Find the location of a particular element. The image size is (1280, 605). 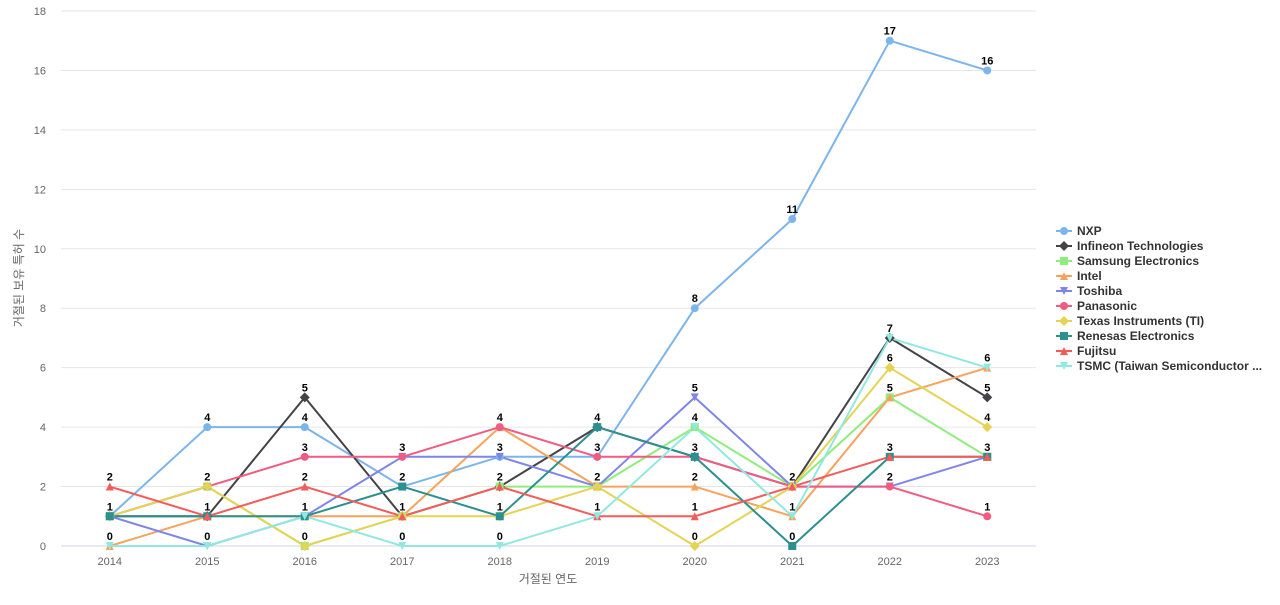

legend-item: Intel is located at coordinates (1079, 276).